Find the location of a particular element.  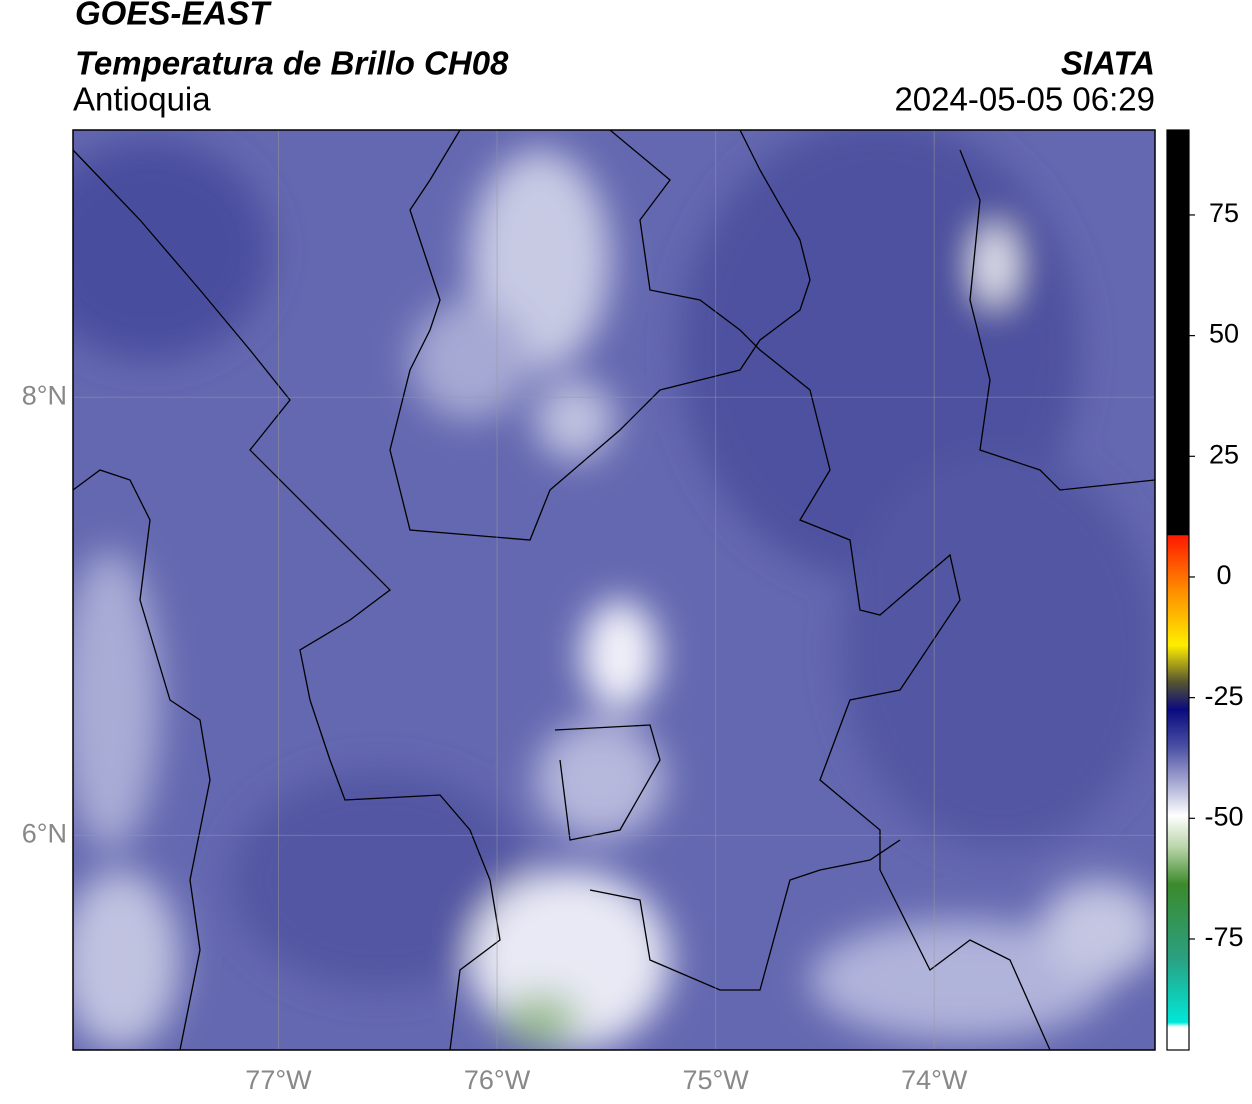

timestamp: 2024-05-05 06:29 is located at coordinates (1024, 99).